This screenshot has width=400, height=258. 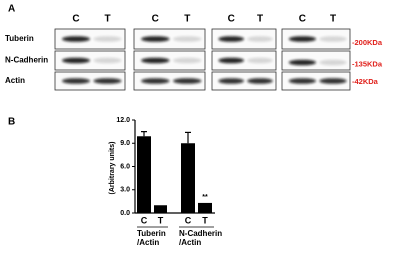 I want to click on row-label: Tuberin, so click(x=19, y=38).